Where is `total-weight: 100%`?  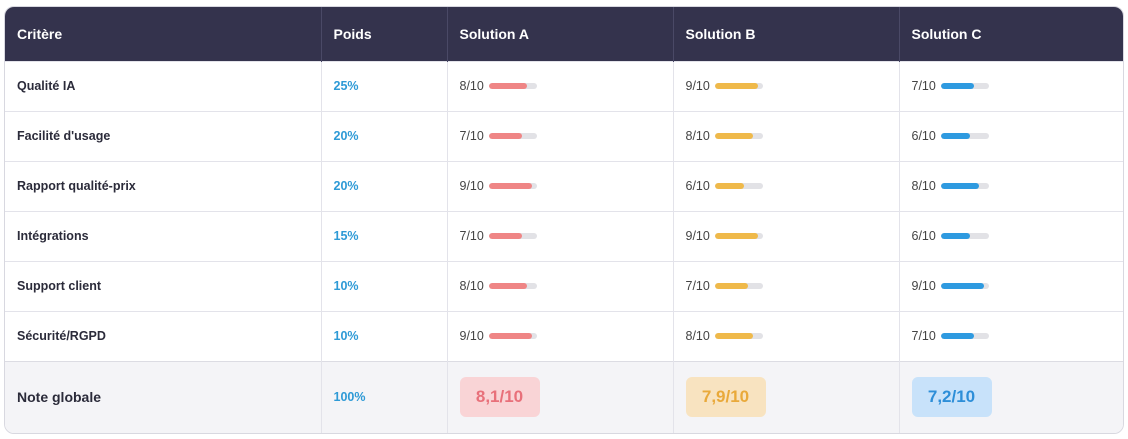 total-weight: 100% is located at coordinates (384, 396).